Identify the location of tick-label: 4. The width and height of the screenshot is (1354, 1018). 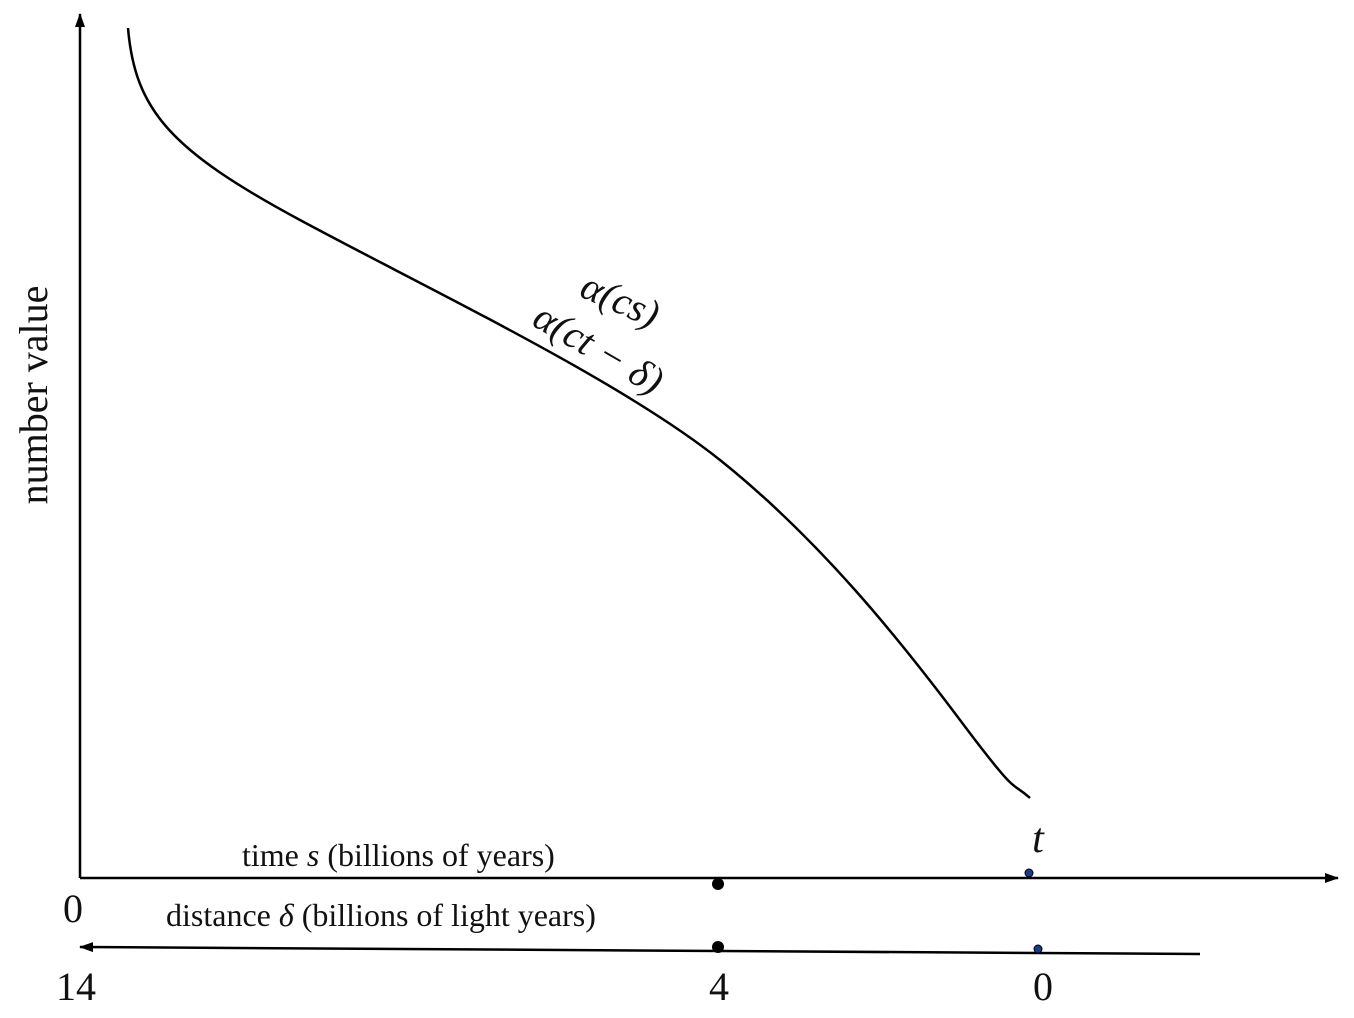
(719, 986).